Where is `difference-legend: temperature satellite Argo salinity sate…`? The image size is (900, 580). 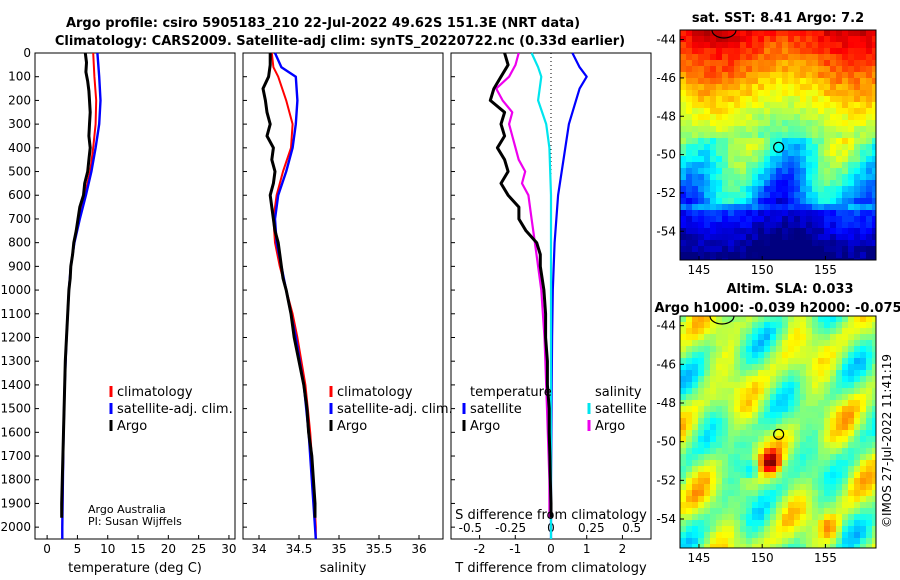
difference-legend: temperature satellite Argo salinity sate… is located at coordinates (554, 409).